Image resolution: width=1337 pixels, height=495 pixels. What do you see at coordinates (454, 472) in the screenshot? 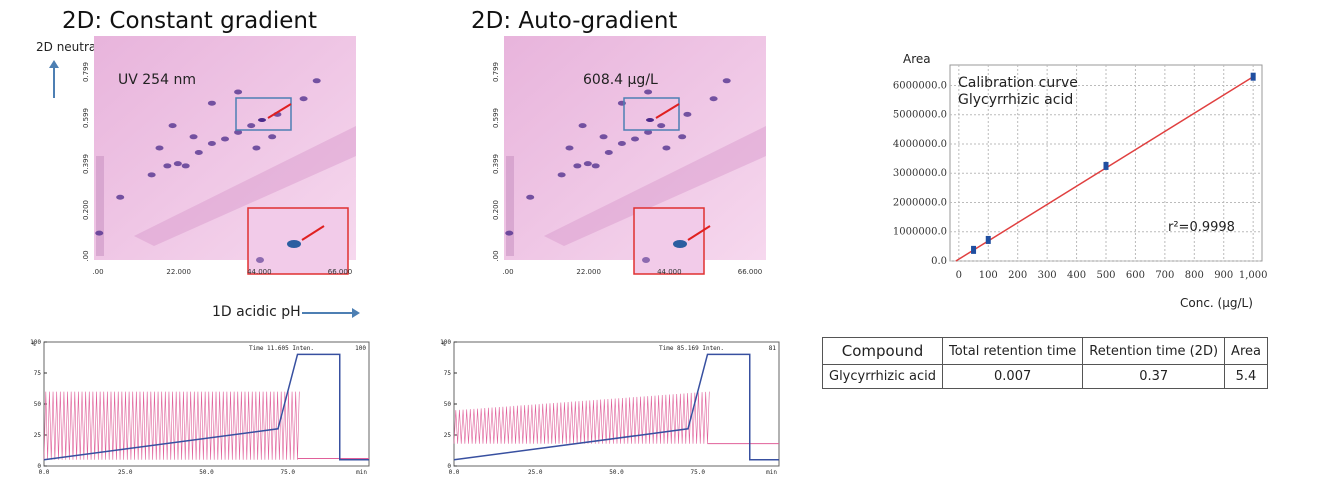
I see `x-tick-label: 0.0` at bounding box center [454, 472].